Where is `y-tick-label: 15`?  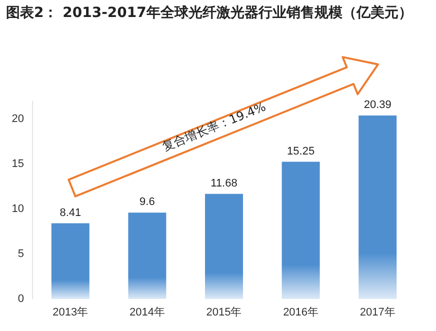 y-tick-label: 15 is located at coordinates (18, 164).